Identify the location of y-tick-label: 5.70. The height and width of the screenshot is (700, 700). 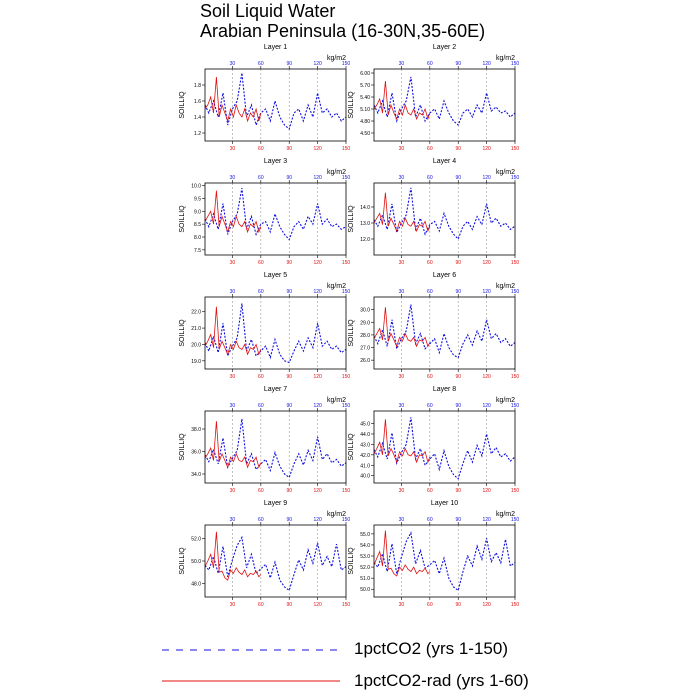
(365, 86).